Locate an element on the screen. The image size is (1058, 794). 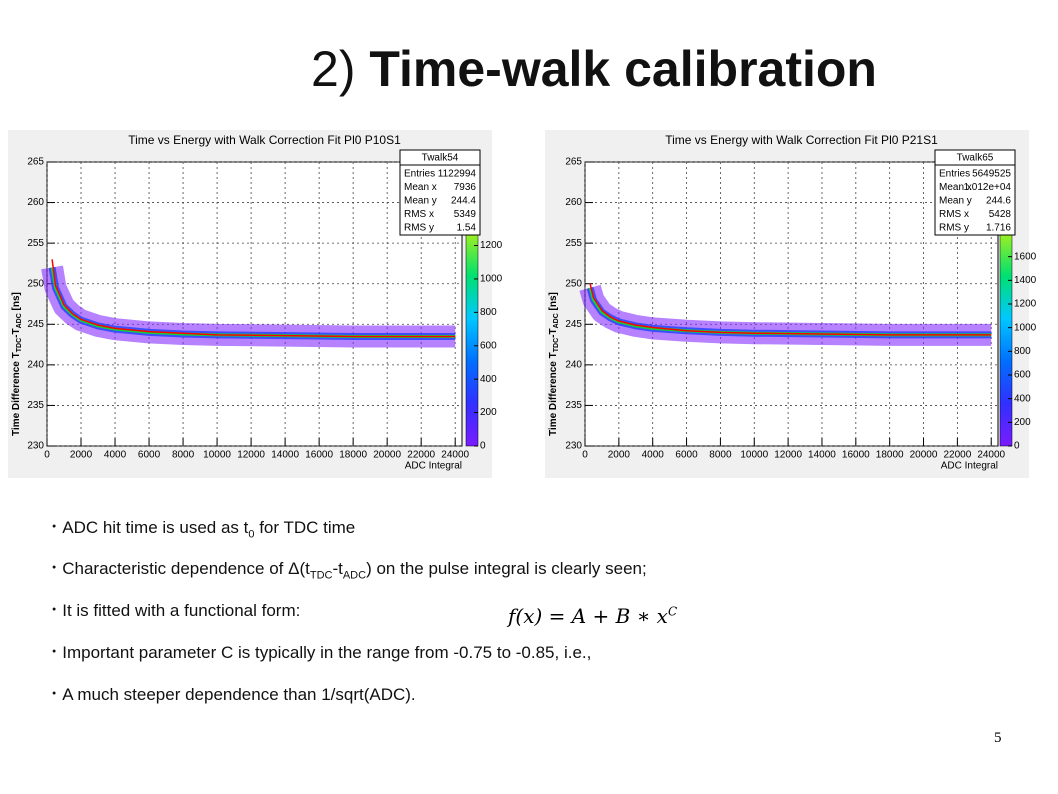
bullet-text: TDC is located at coordinates (321, 575).